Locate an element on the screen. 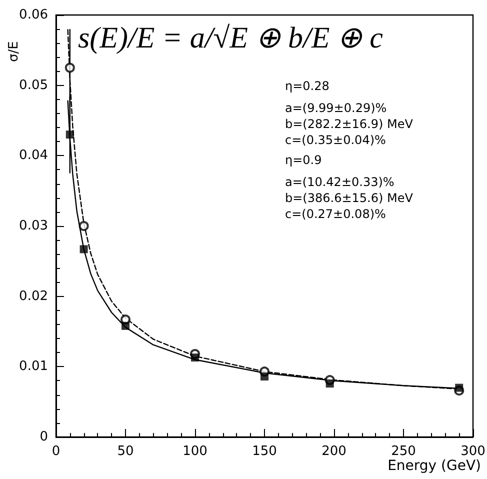  x-tick-label: 100 is located at coordinates (195, 451).